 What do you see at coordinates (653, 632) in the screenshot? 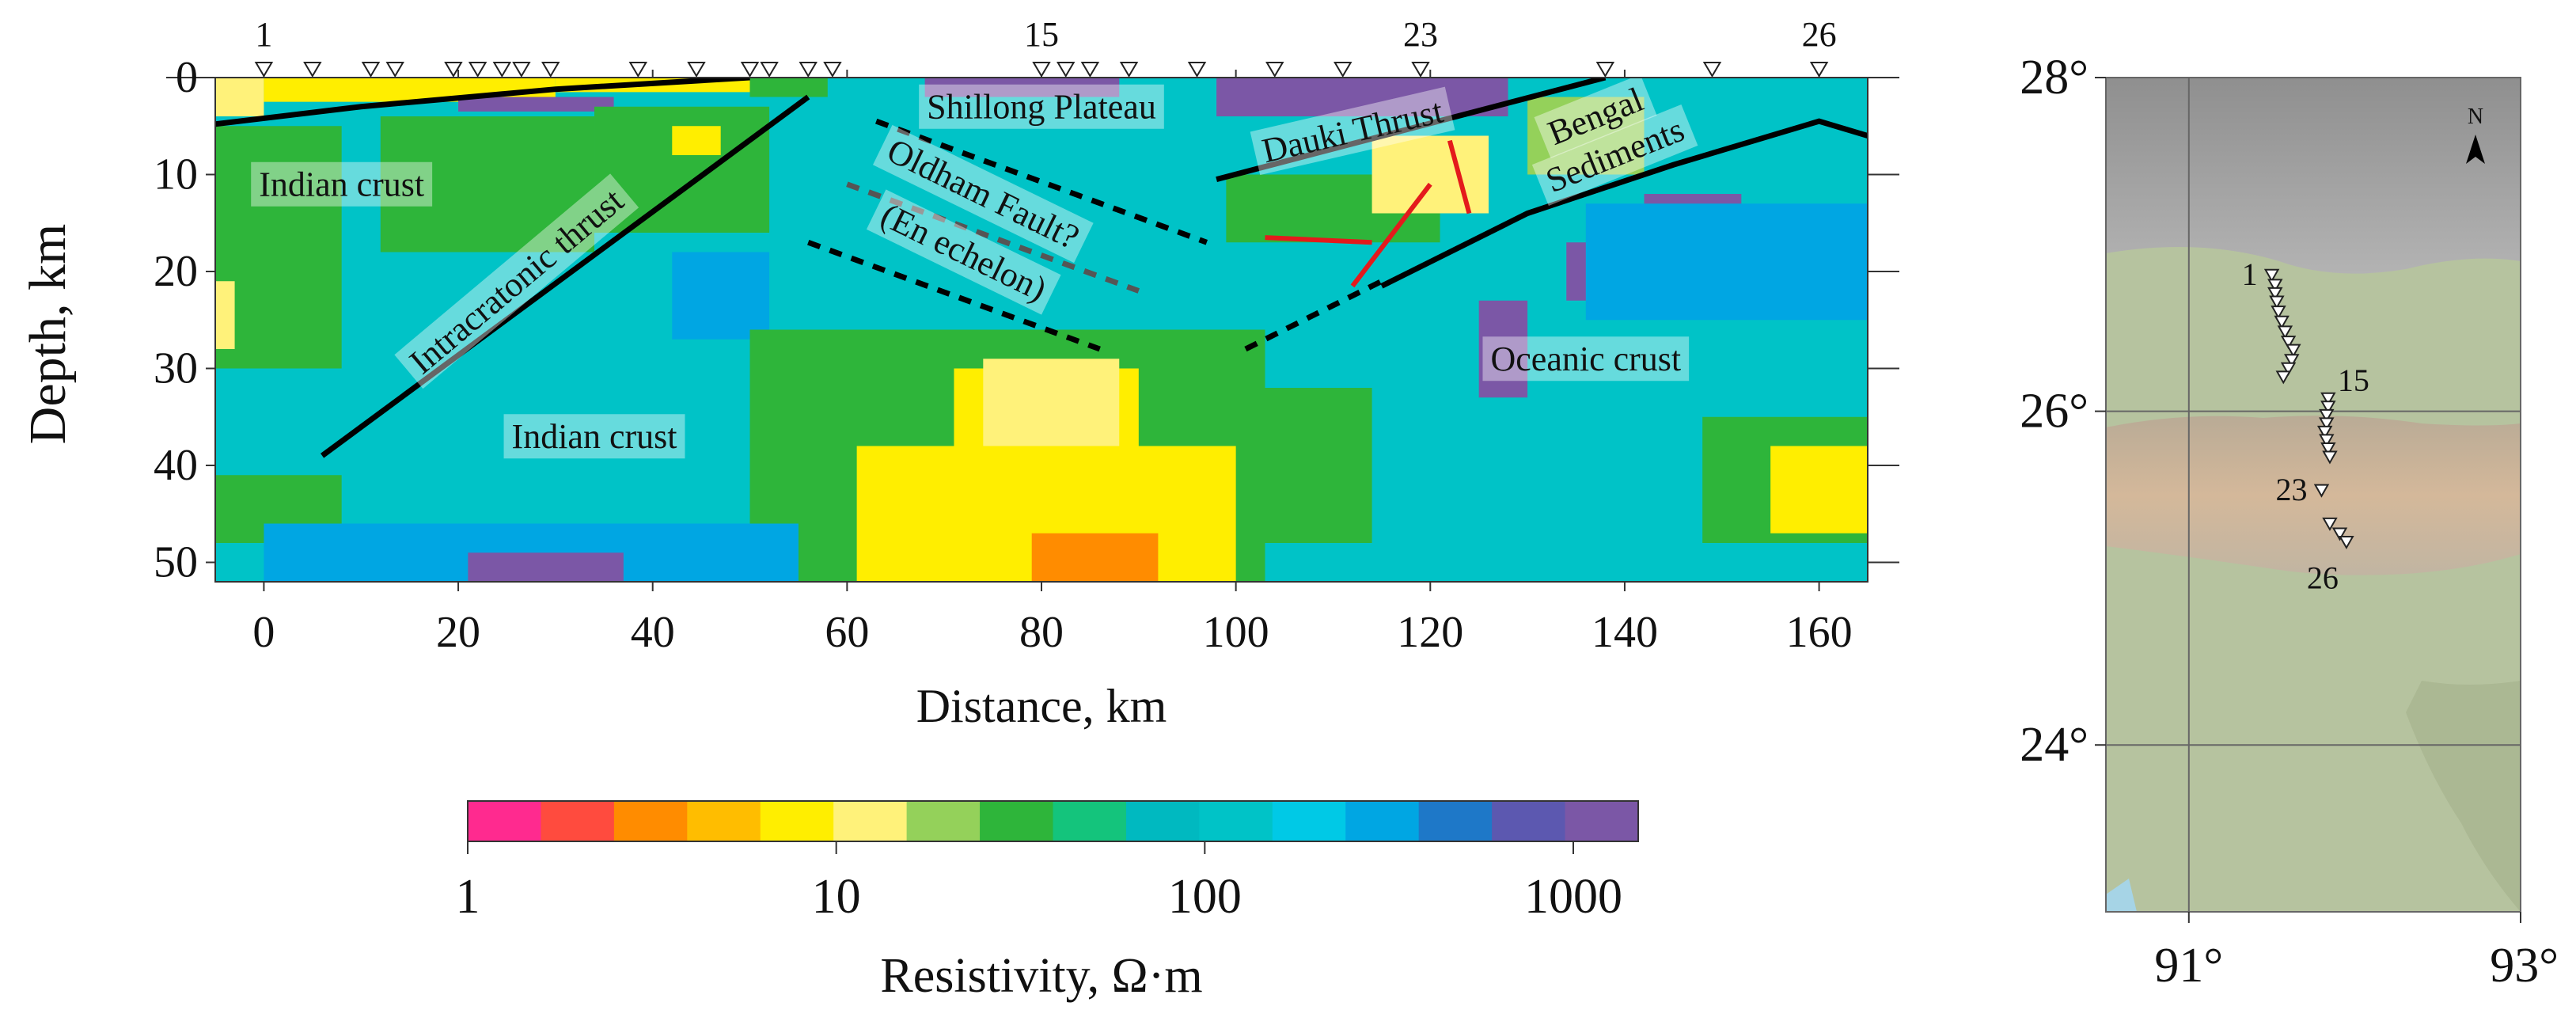
I see `x-tick-label: 40` at bounding box center [653, 632].